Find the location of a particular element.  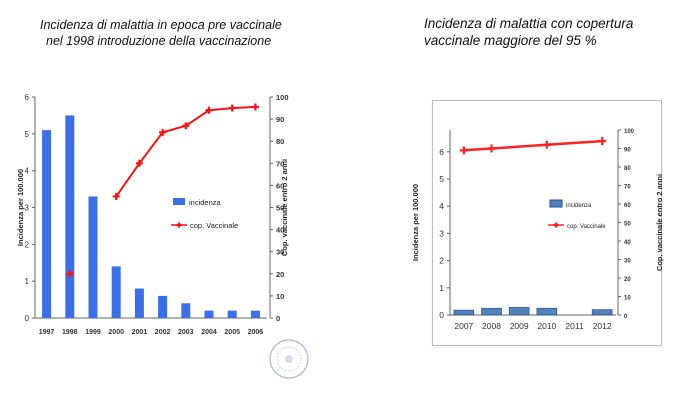

x-tick-label: 2000 is located at coordinates (116, 332).